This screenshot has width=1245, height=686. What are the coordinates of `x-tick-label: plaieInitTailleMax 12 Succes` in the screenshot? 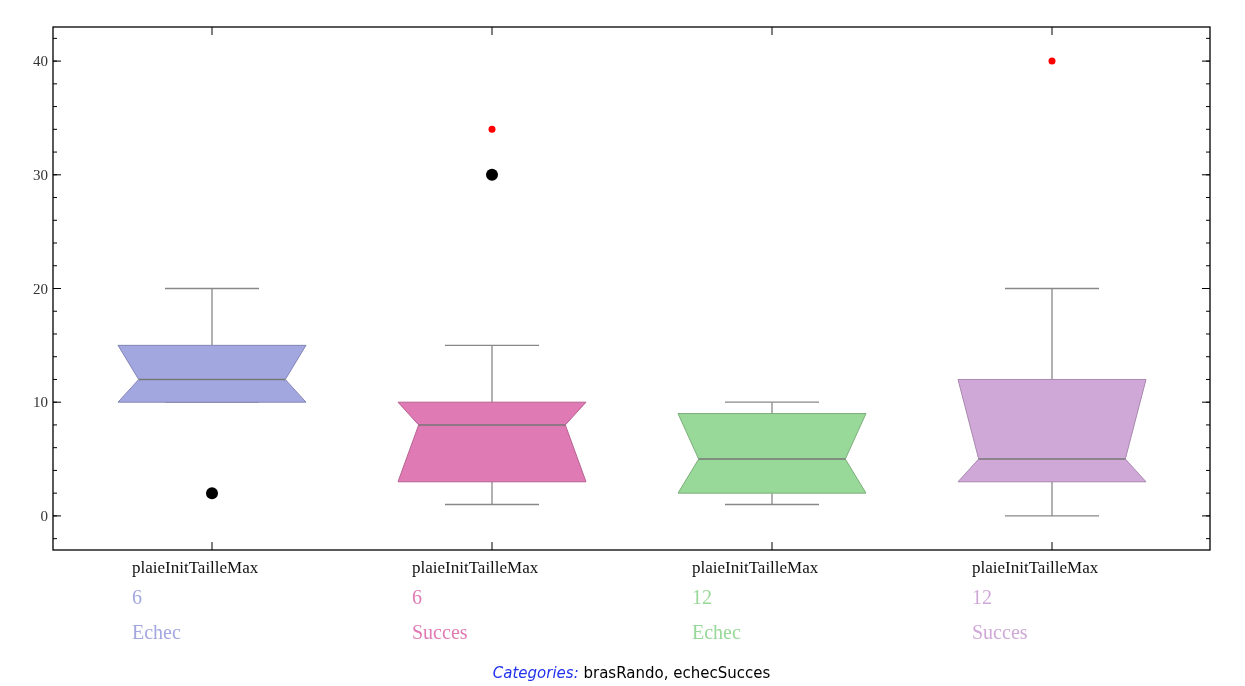 It's located at (1035, 600).